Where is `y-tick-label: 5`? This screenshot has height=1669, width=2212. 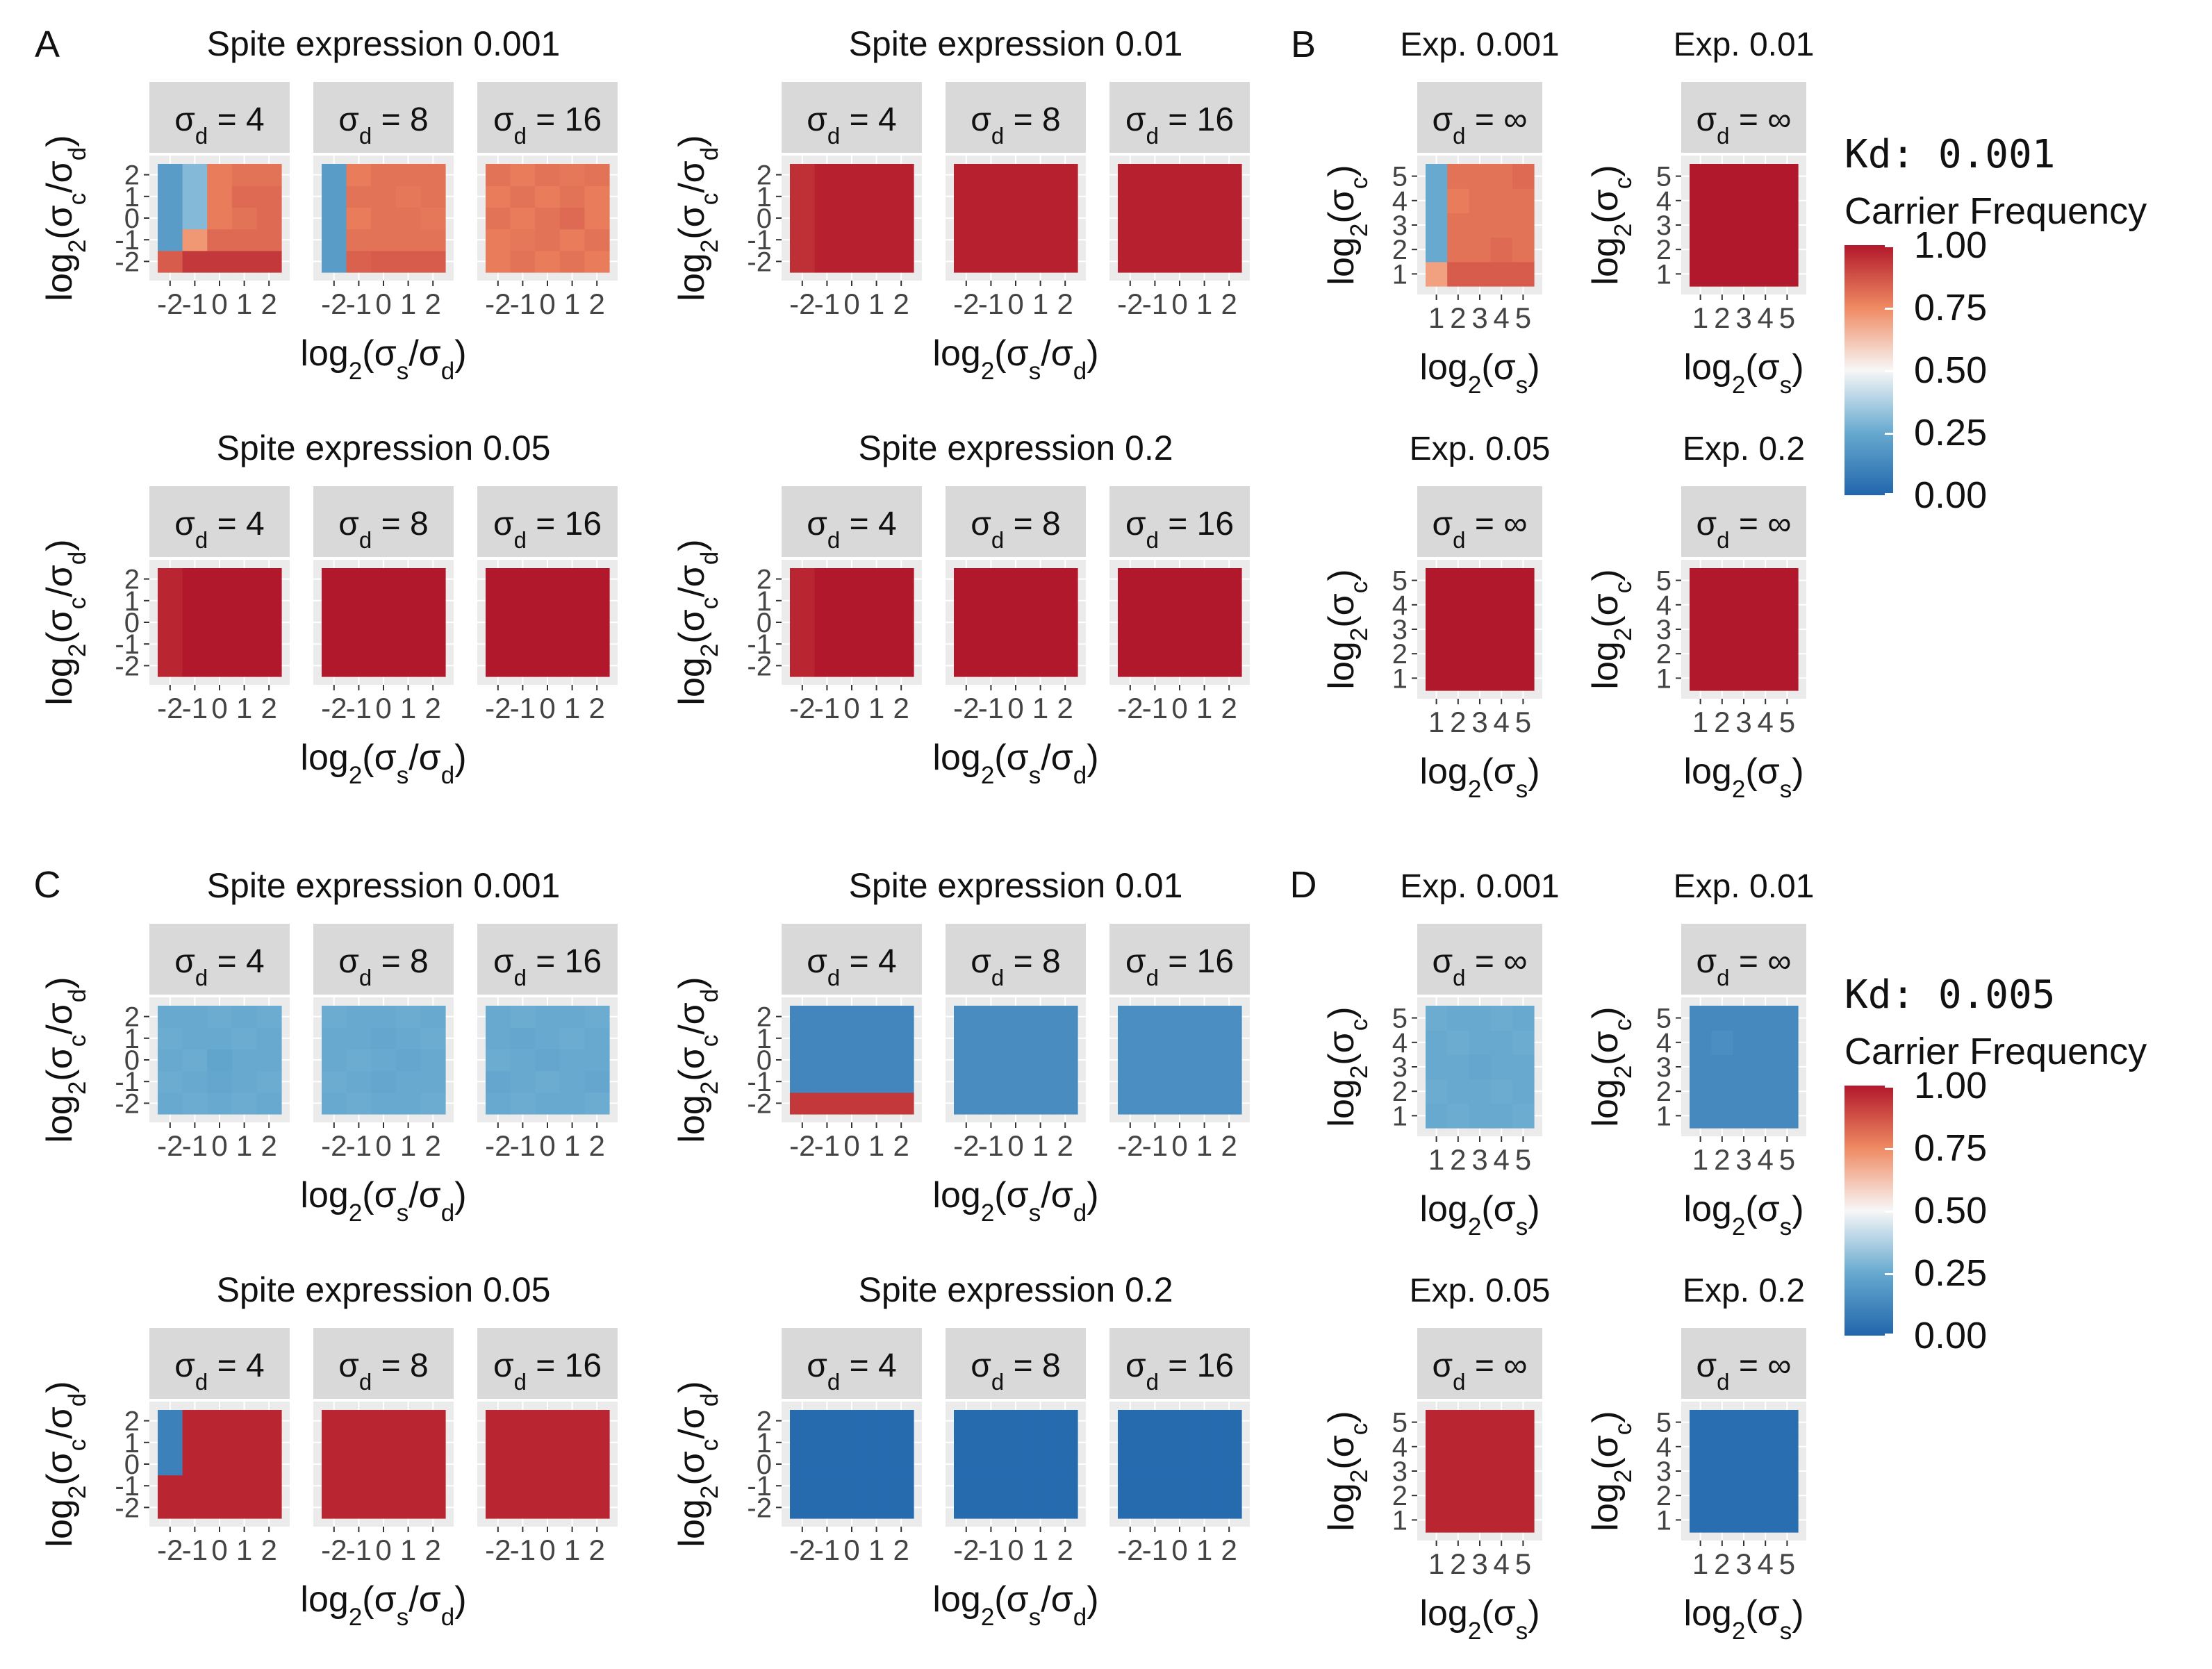
y-tick-label: 5 is located at coordinates (1400, 177).